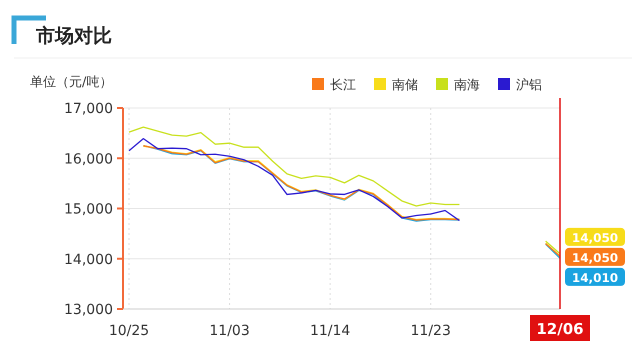 The image size is (640, 350). What do you see at coordinates (529, 85) in the screenshot?
I see `legend-label: 沪铝` at bounding box center [529, 85].